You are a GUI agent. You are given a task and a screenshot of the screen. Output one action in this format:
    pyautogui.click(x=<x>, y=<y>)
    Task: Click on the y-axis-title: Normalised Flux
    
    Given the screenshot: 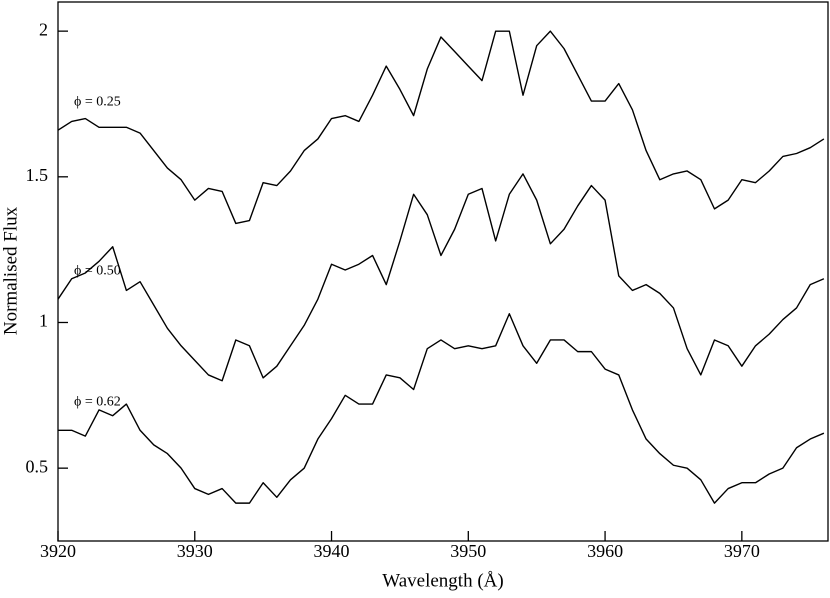 What is the action you would take?
    pyautogui.click(x=10, y=270)
    